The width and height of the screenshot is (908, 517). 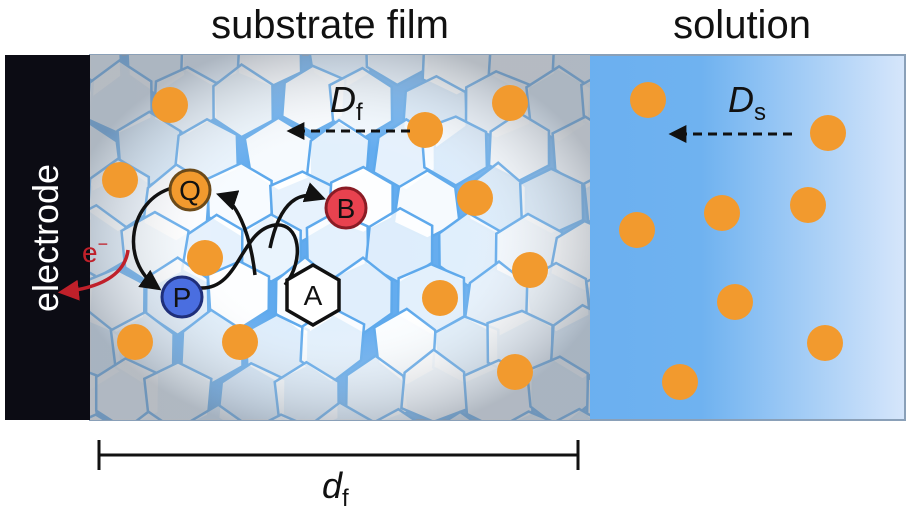 I want to click on electron-label: e−, so click(x=95, y=251).